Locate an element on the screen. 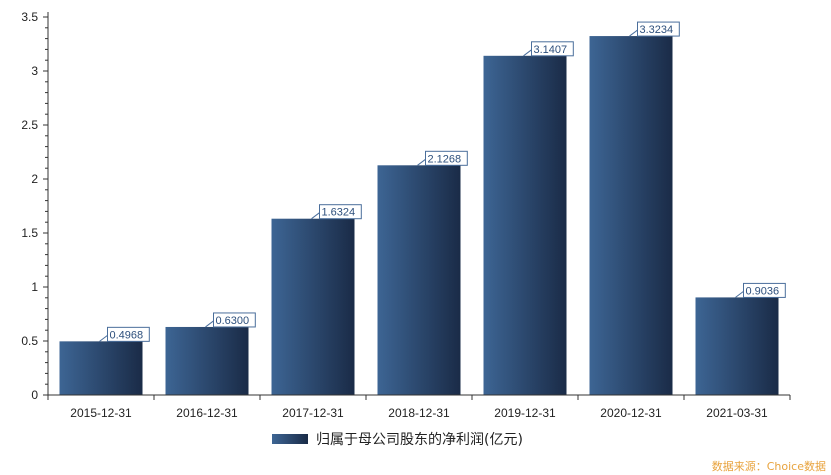 This screenshot has height=475, width=831. x-tick-label: 2020-12-31 is located at coordinates (631, 413).